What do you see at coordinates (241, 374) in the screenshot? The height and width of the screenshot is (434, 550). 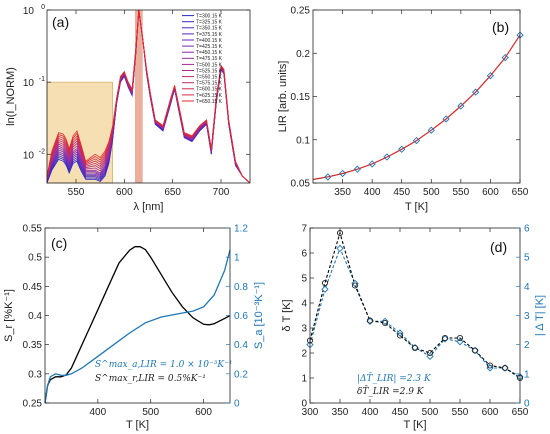 I see `y-tick-label-right: 0.2` at bounding box center [241, 374].